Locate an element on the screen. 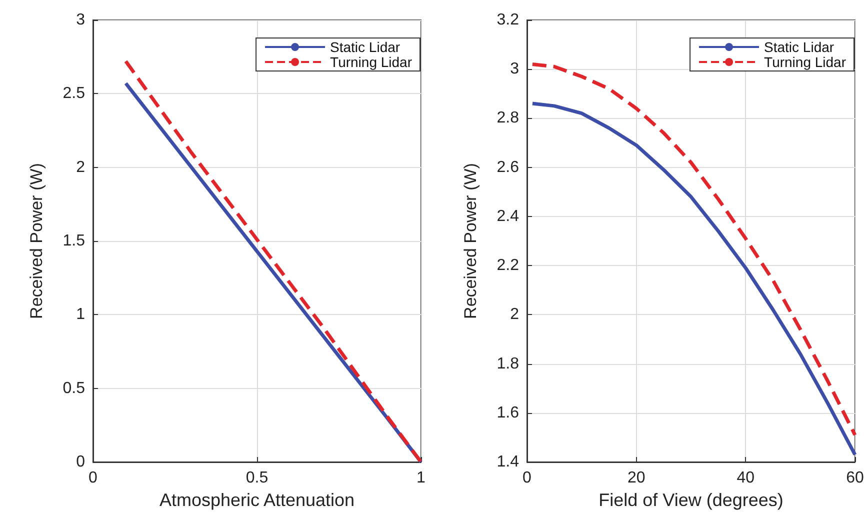 This screenshot has width=868, height=516. x-tick-label: 60 is located at coordinates (855, 478).